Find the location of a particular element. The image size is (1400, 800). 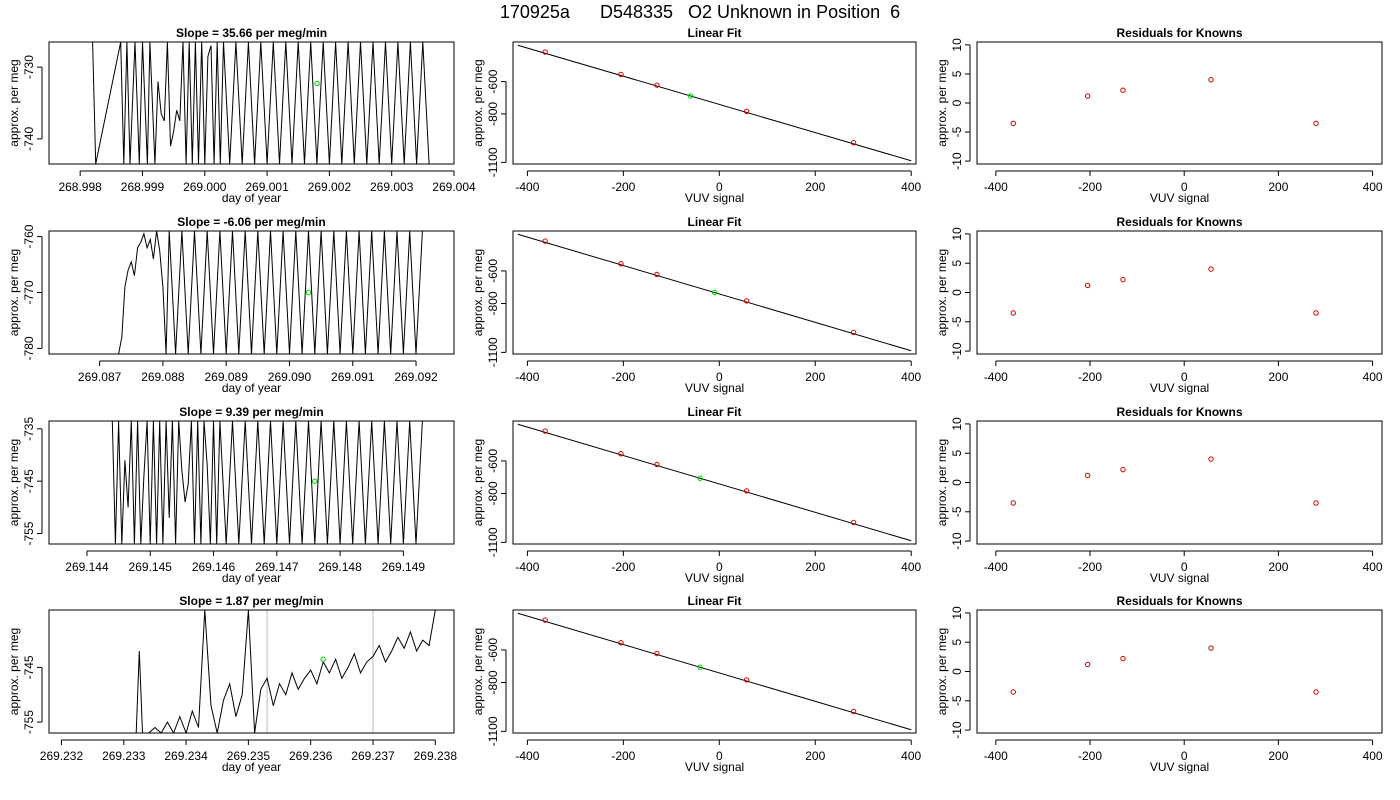

fit-line is located at coordinates (714, 671).